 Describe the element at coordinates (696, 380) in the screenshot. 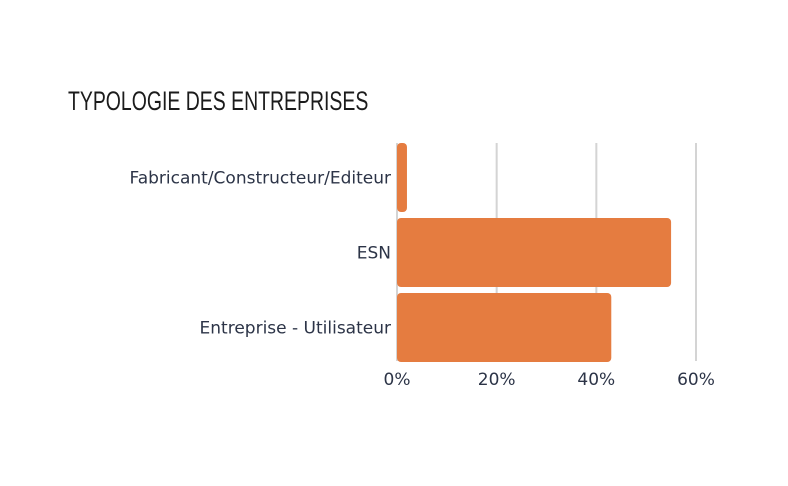

I see `tick-label: 60%` at that location.